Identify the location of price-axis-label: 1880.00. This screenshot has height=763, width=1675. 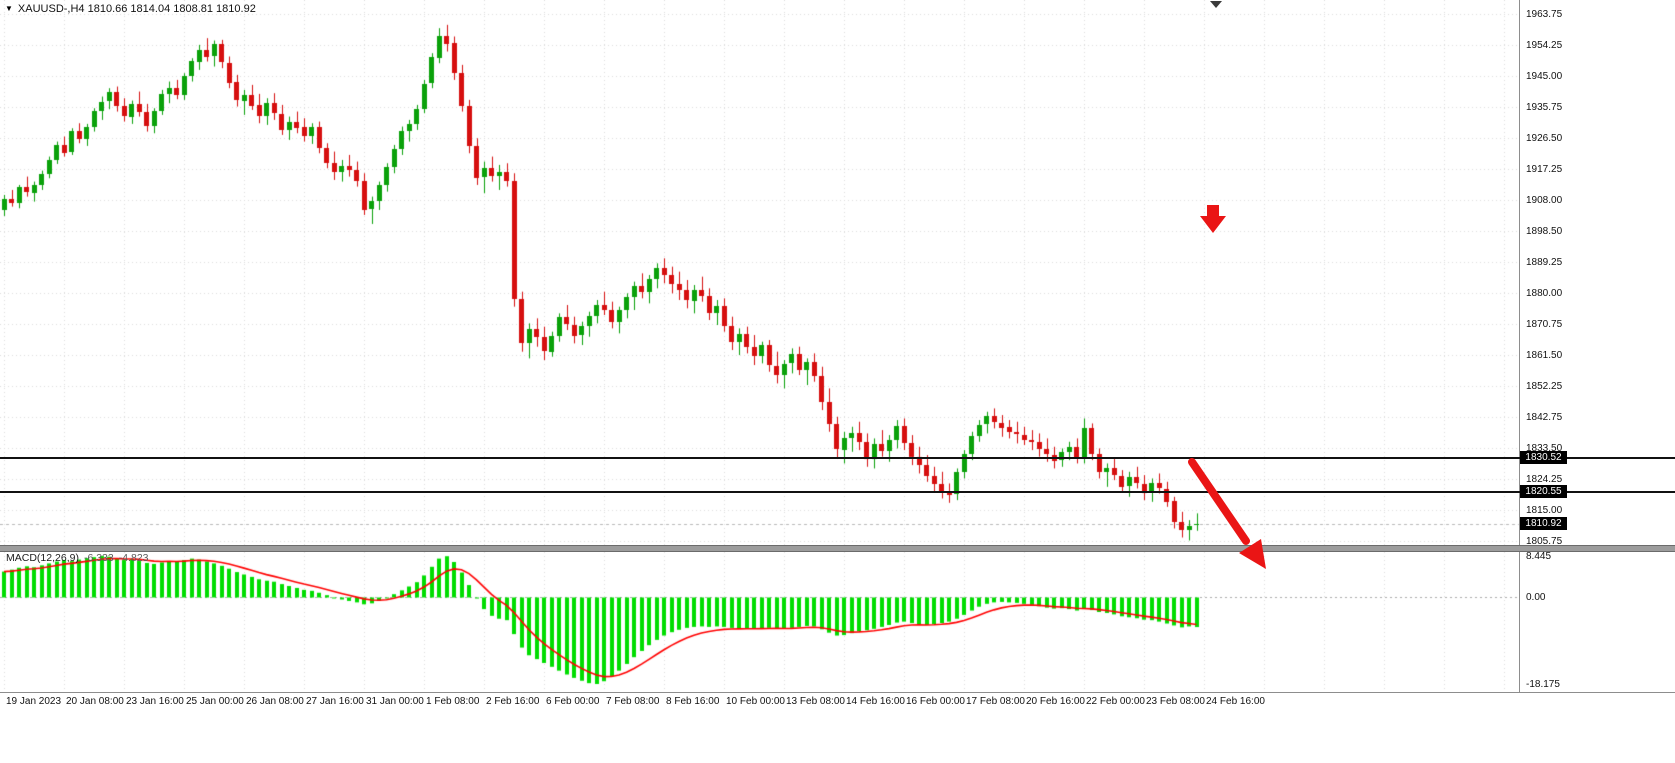
(1544, 293).